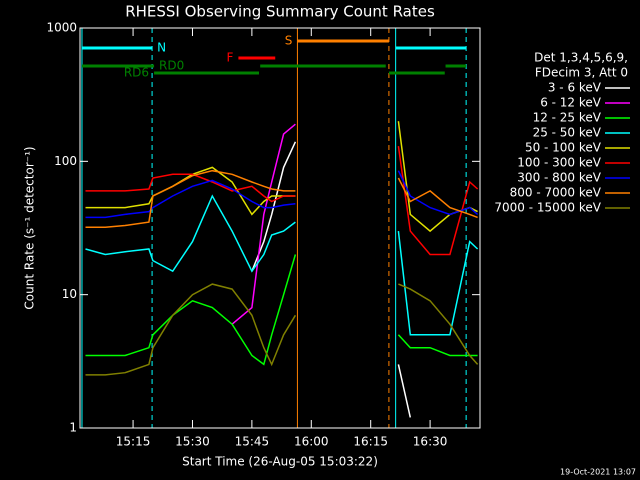  Describe the element at coordinates (230, 58) in the screenshot. I see `flag-label: F` at that location.